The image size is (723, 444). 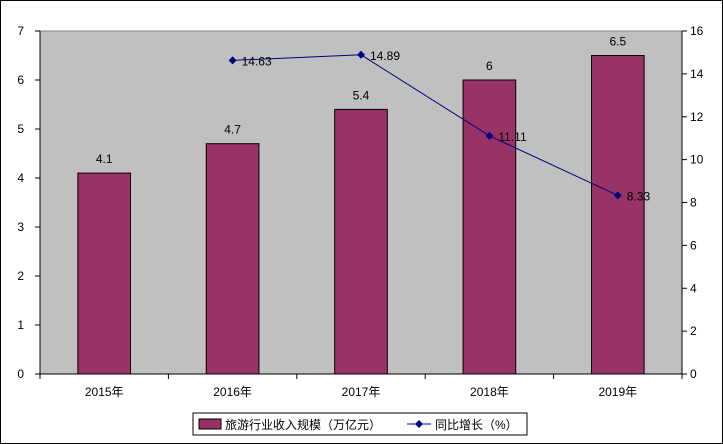 I want to click on left-tick-label: 2, so click(x=20, y=276).